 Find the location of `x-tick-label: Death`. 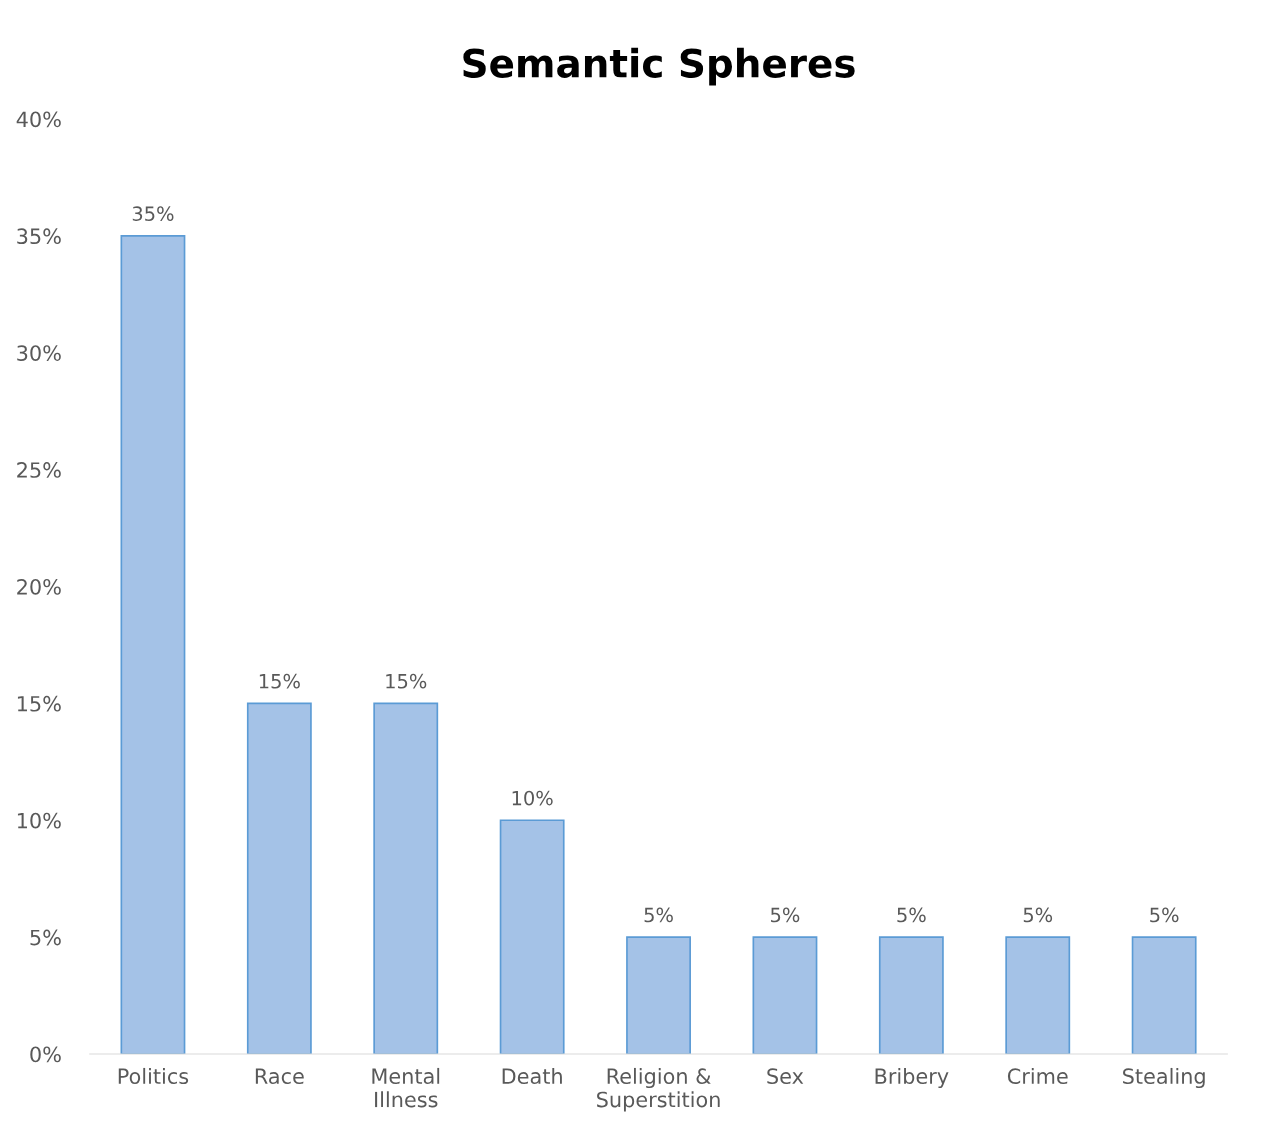

x-tick-label: Death is located at coordinates (532, 1076).